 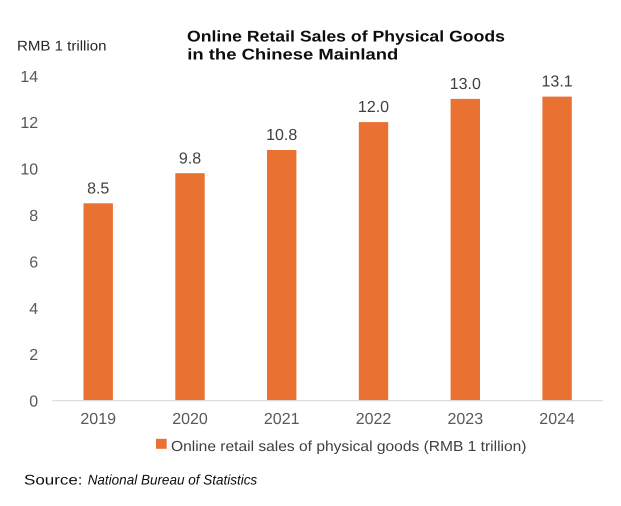 I want to click on svg-text: in the Chinese Mainland, so click(x=292, y=55).